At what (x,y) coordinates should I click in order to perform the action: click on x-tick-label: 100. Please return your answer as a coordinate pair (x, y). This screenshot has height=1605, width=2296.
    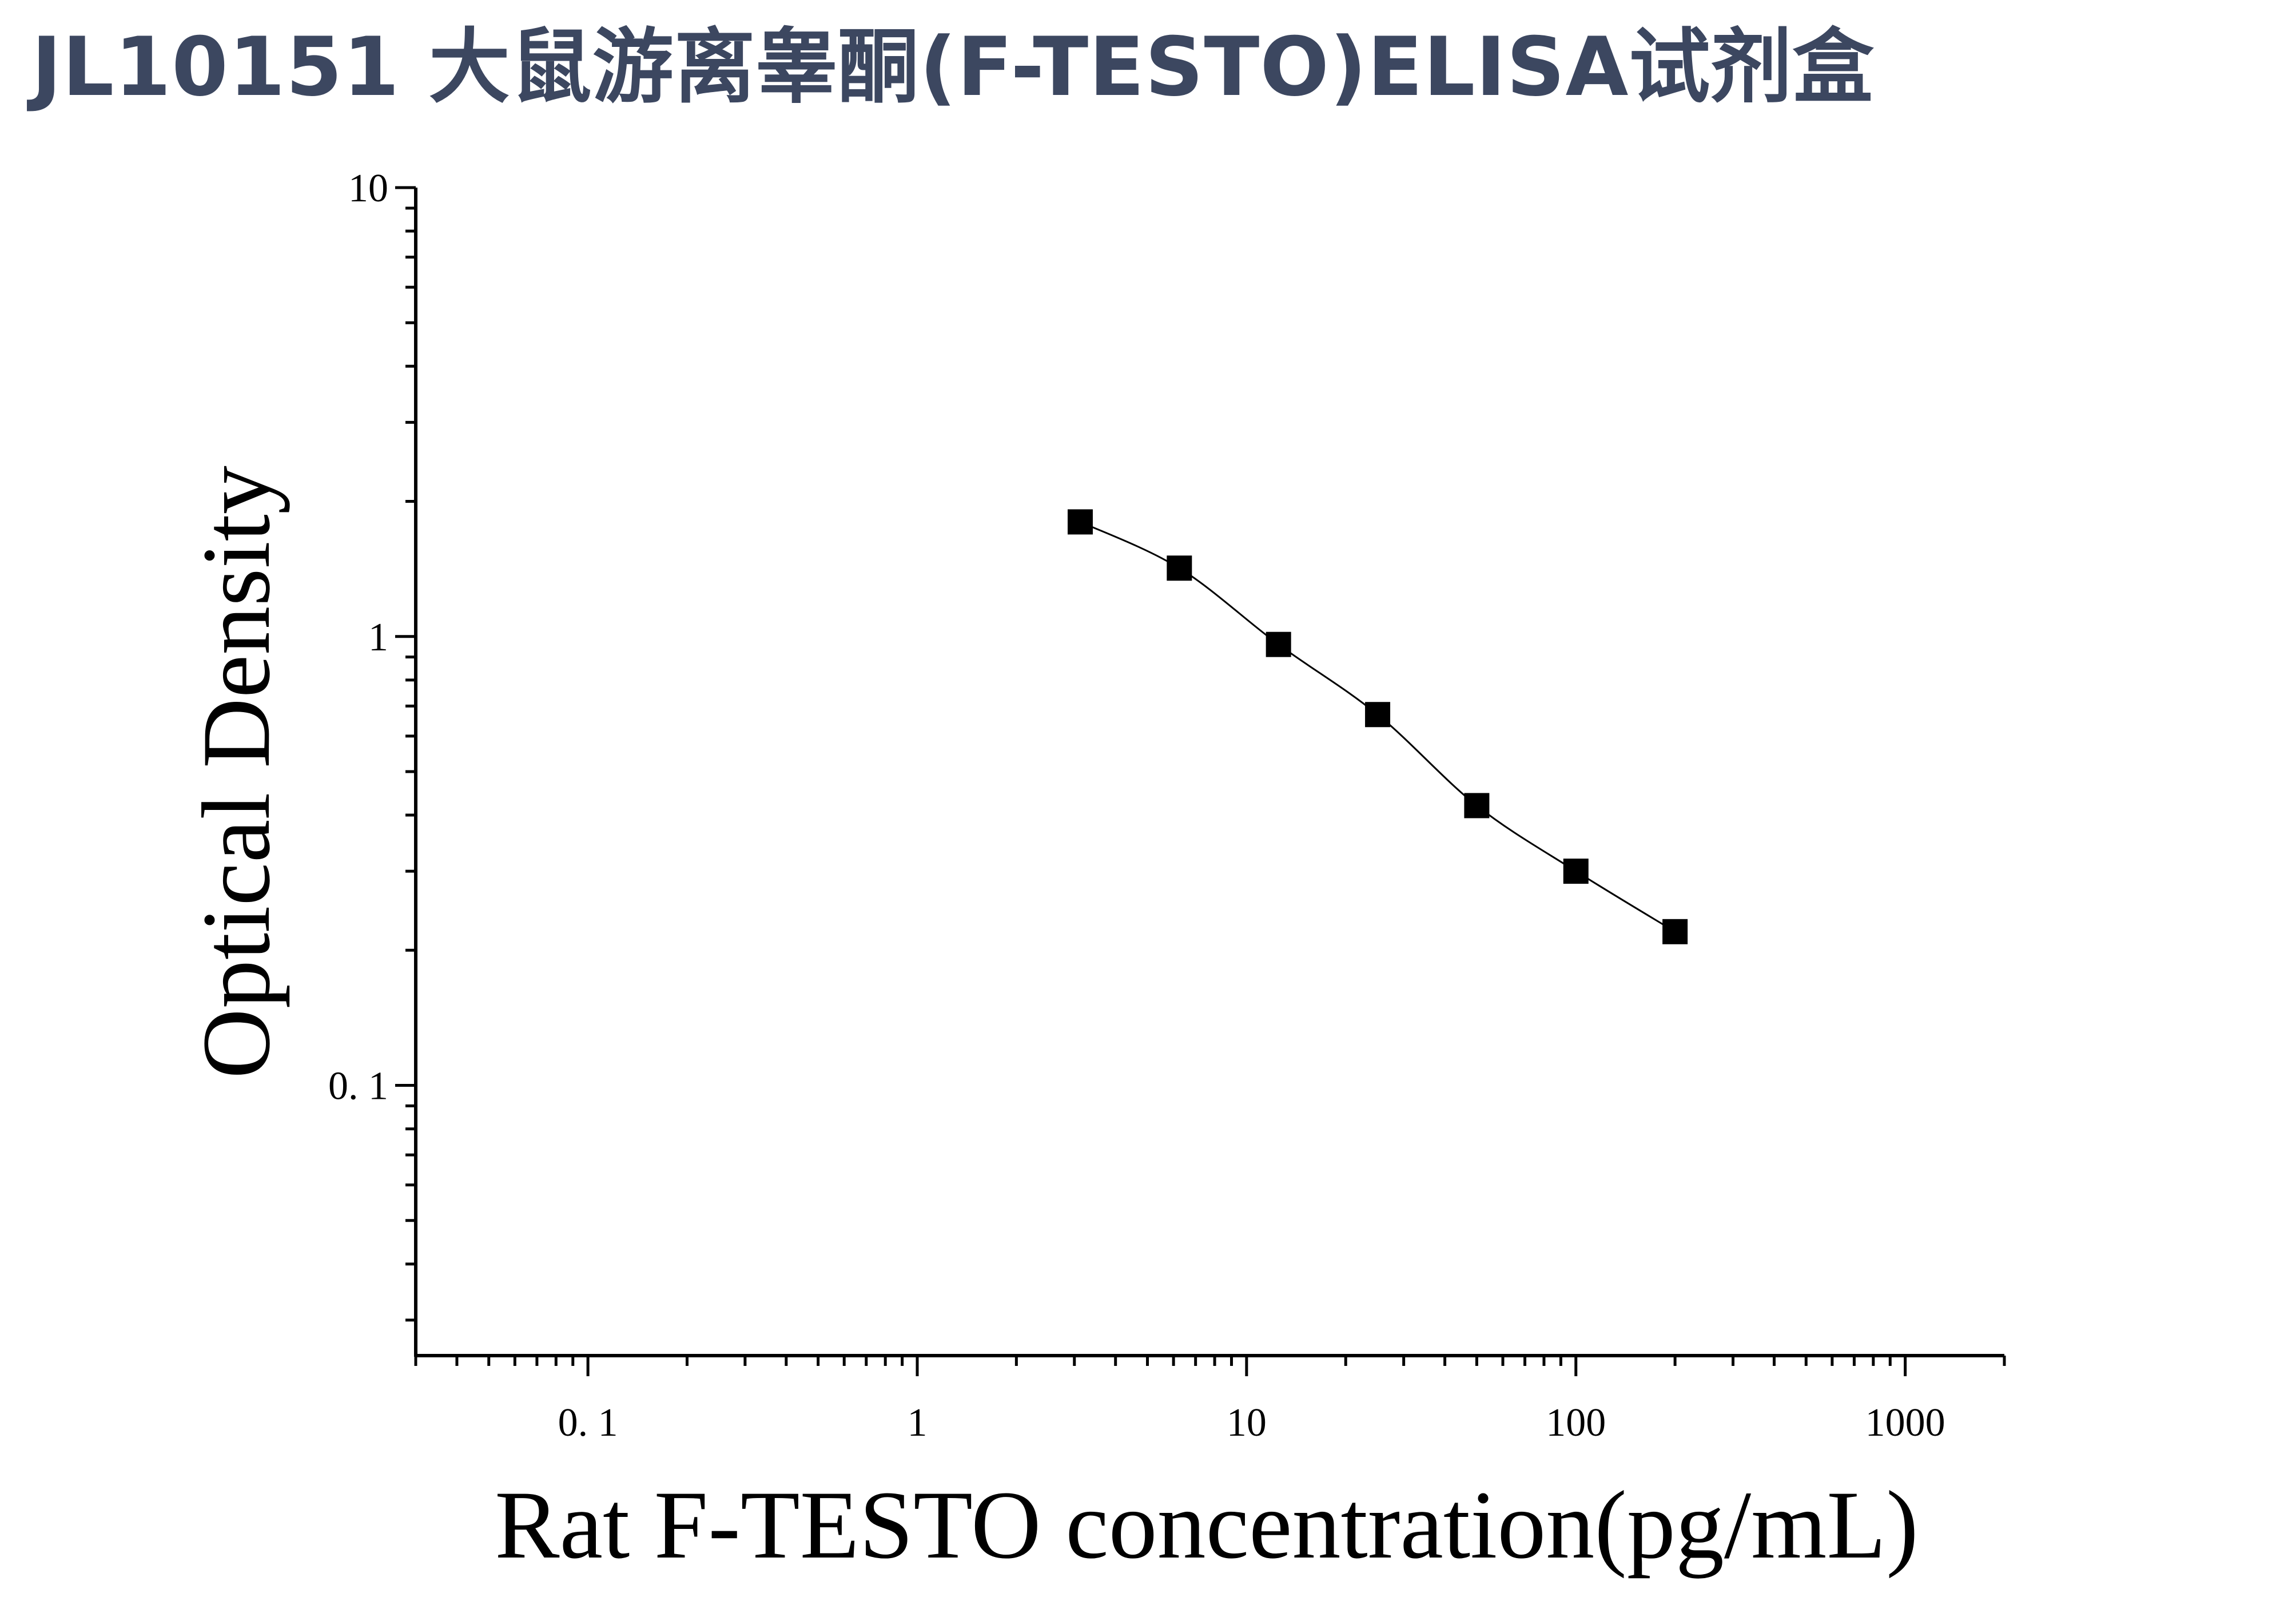
    Looking at the image, I should click on (1576, 1423).